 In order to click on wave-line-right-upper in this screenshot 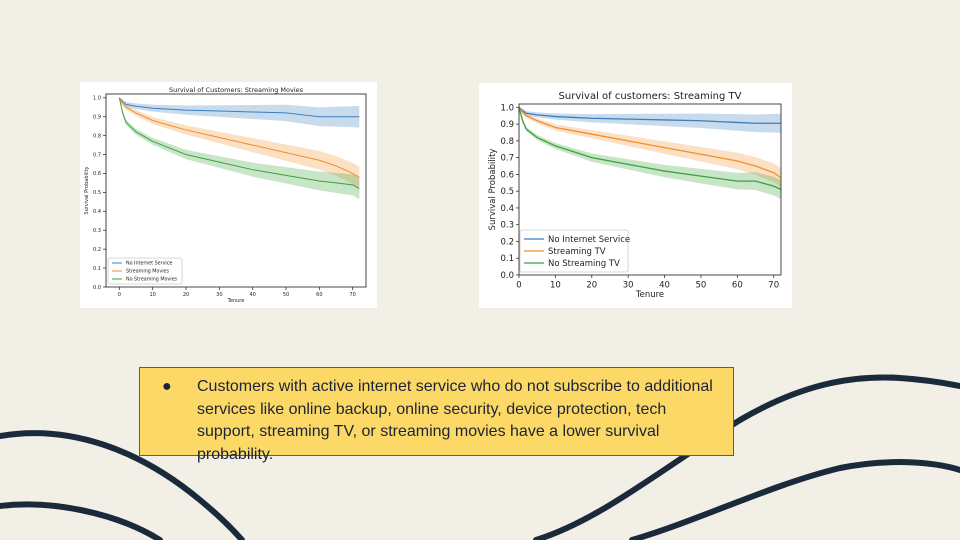, I will do `click(746, 457)`.